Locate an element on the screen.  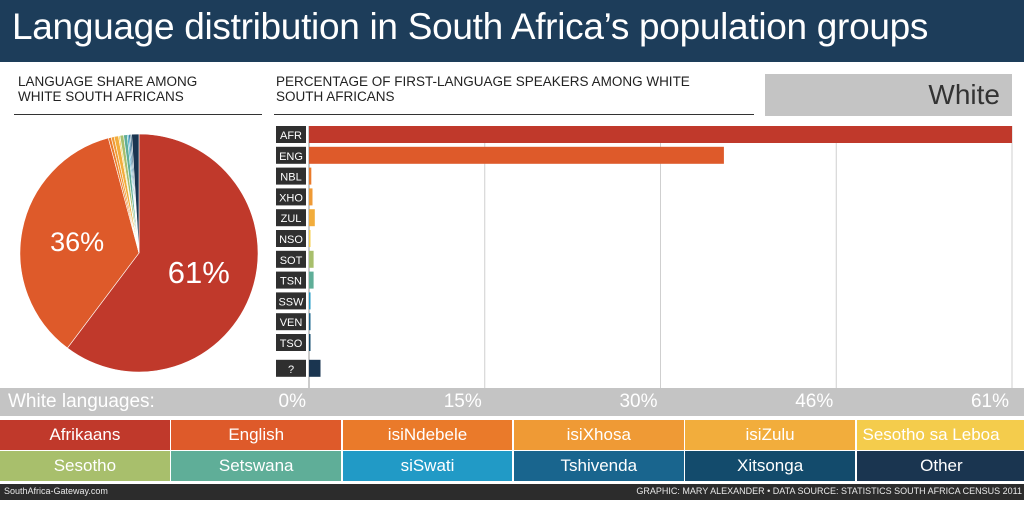
category-label: TSO is located at coordinates (291, 344).